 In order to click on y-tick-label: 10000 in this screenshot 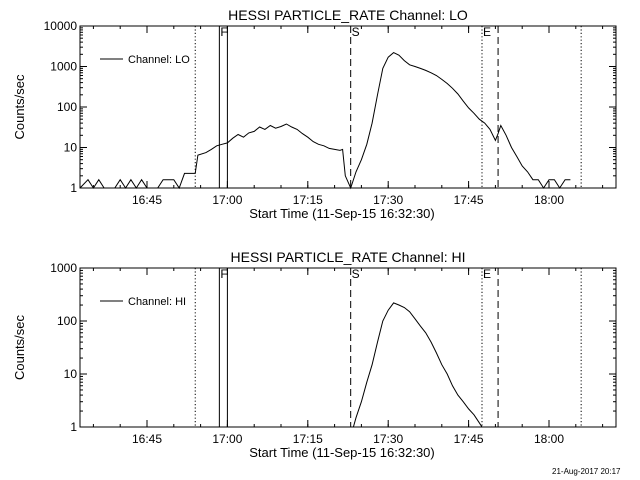, I will do `click(61, 26)`.